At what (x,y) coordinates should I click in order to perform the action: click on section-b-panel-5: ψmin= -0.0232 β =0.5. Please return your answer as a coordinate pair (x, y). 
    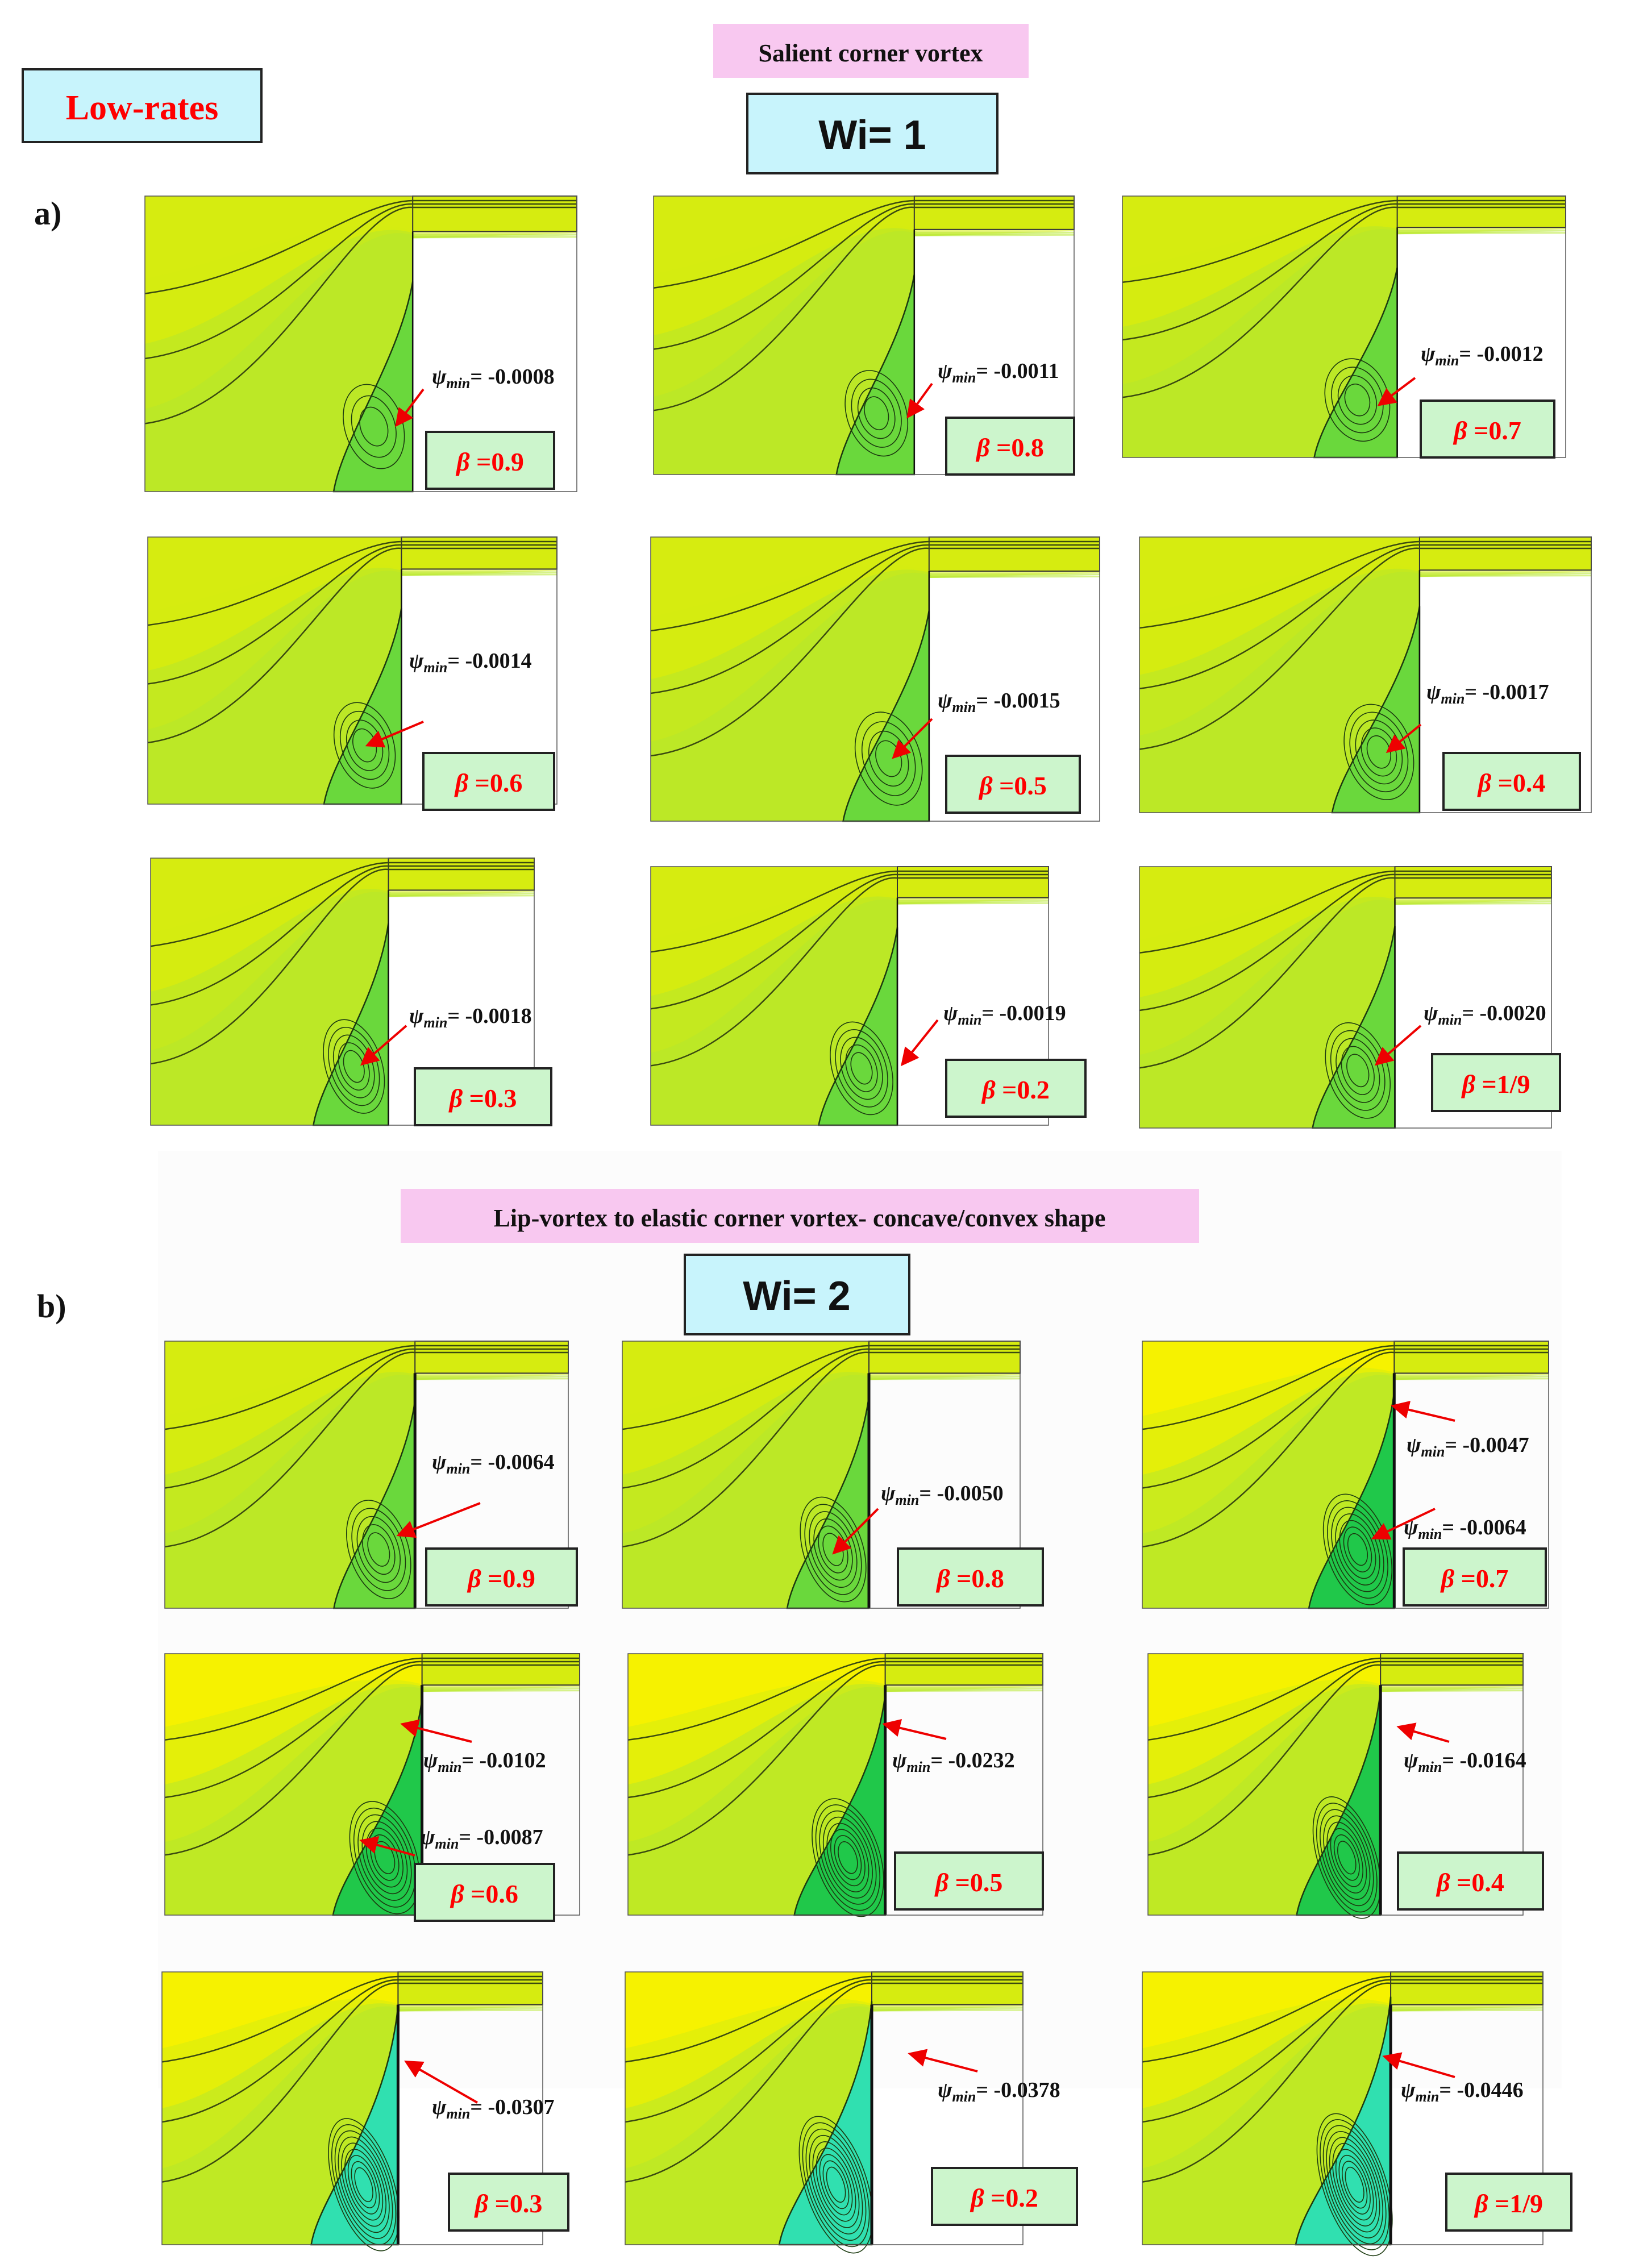
    Looking at the image, I should click on (835, 1785).